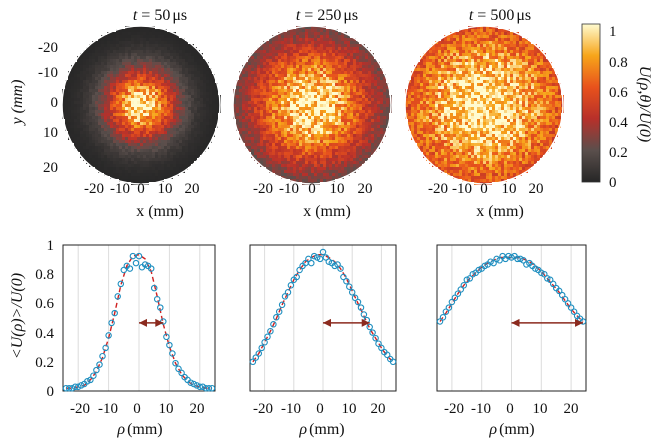  What do you see at coordinates (312, 105) in the screenshot?
I see `aperture-edge` at bounding box center [312, 105].